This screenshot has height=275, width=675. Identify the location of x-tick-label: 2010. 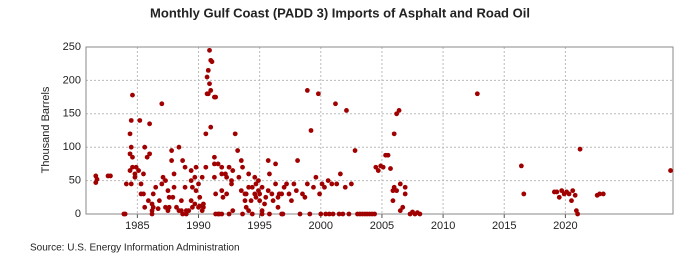
(443, 226).